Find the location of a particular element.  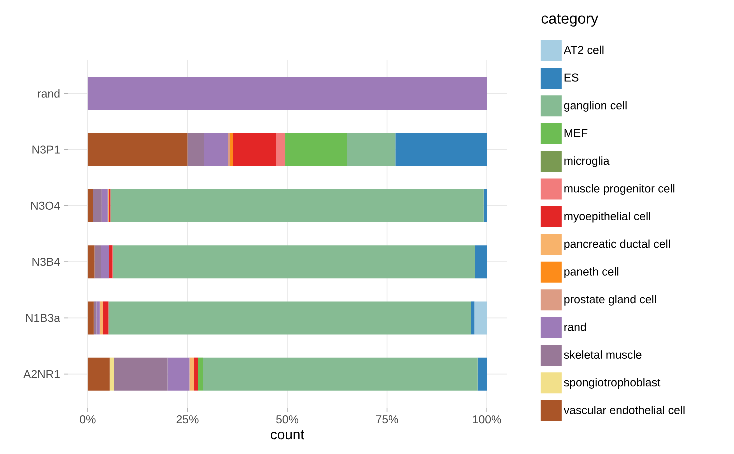

legend-label: microglia is located at coordinates (587, 162).